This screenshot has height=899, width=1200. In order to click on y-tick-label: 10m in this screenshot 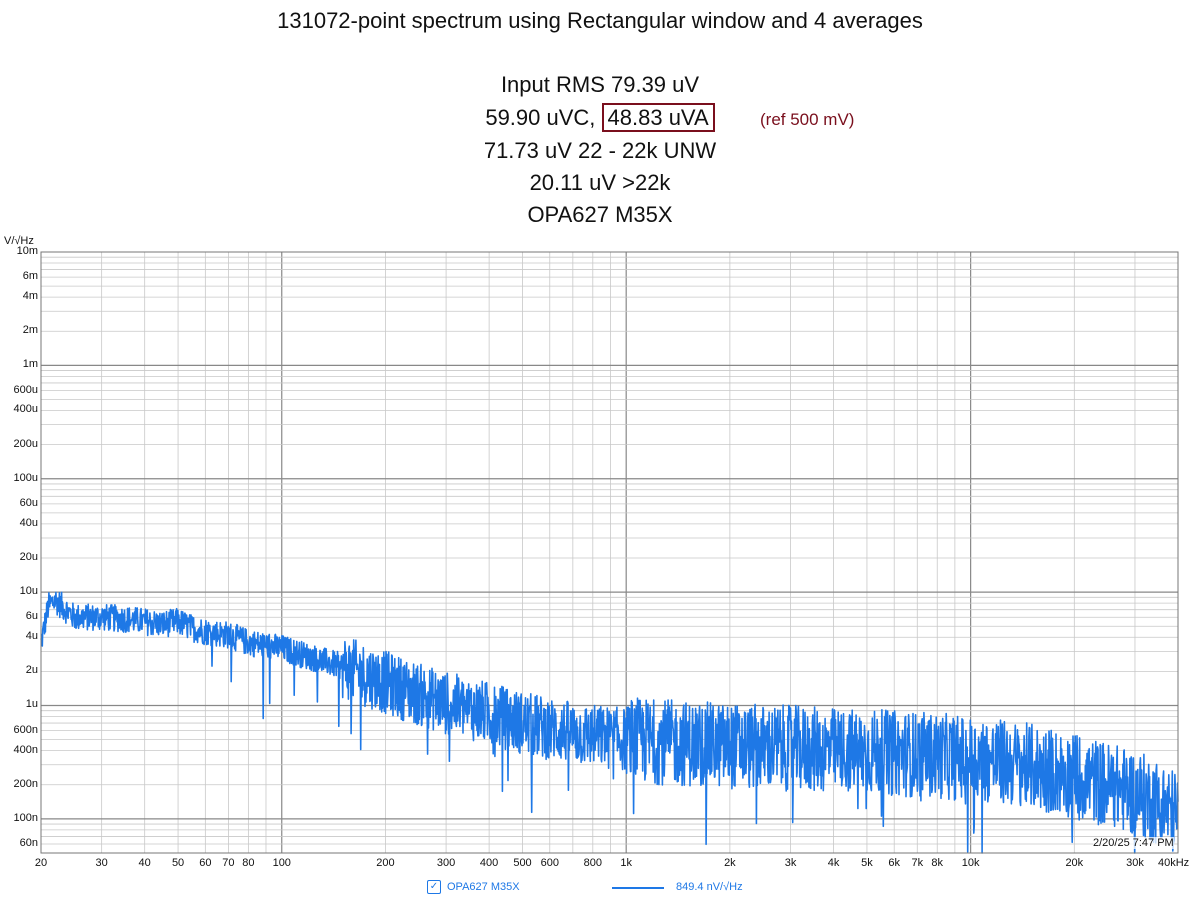, I will do `click(27, 251)`.